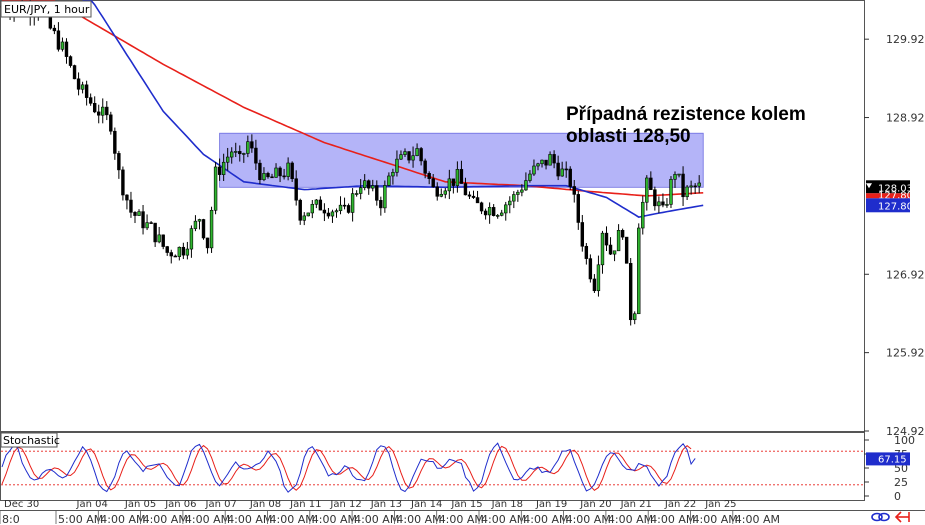  I want to click on stoch-axis-label: 0, so click(897, 496).